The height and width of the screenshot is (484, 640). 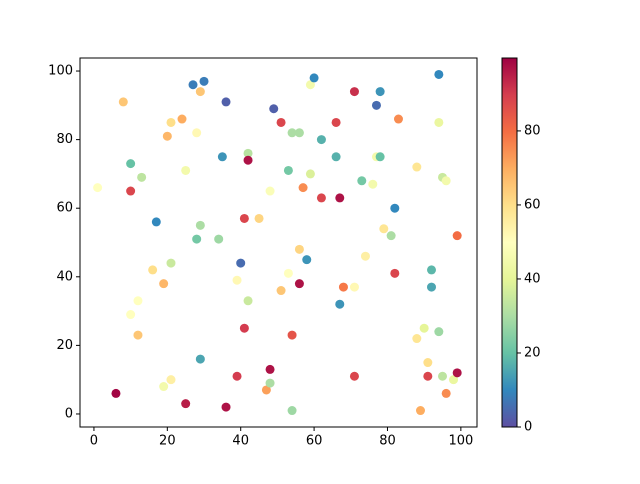 I want to click on y-tick-label: 20, so click(x=64, y=345).